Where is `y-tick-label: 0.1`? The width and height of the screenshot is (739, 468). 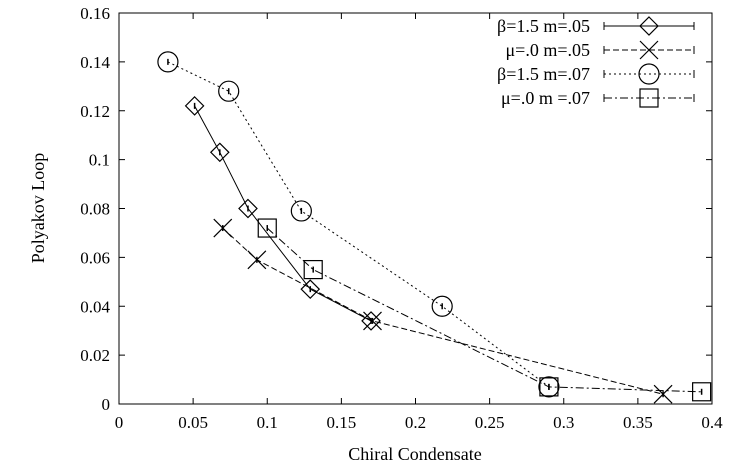
y-tick-label: 0.1 is located at coordinates (99, 160).